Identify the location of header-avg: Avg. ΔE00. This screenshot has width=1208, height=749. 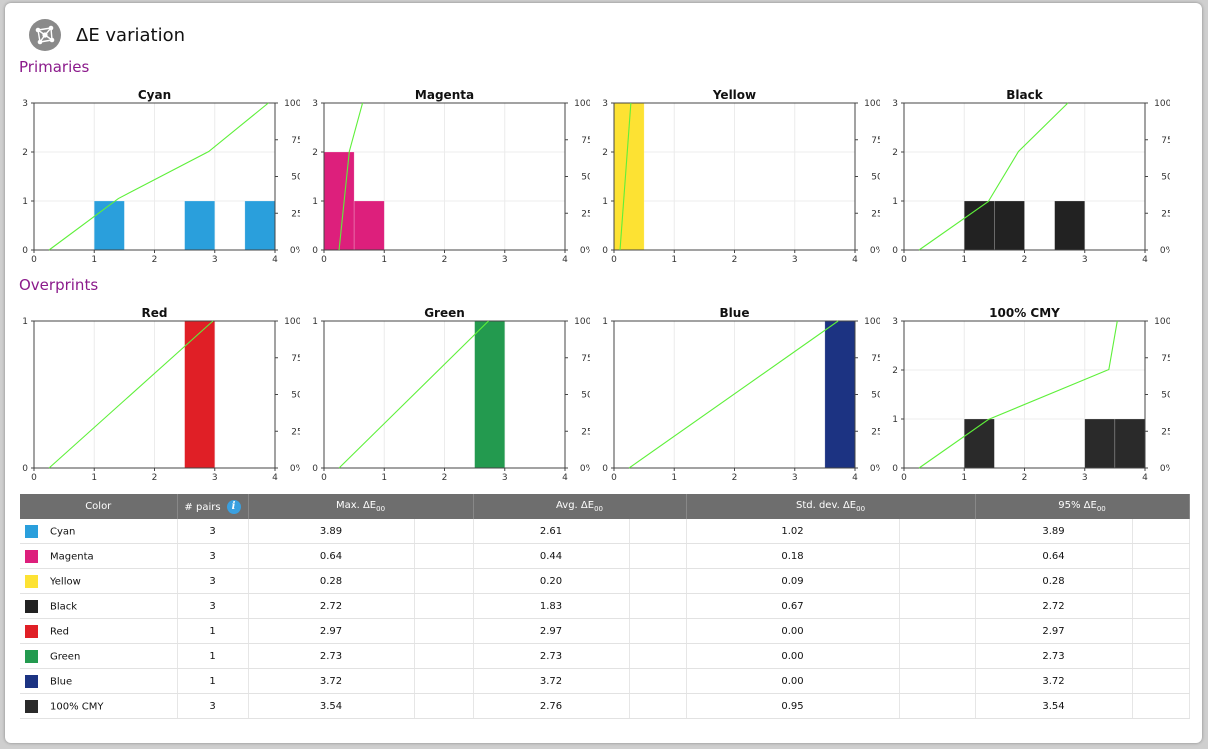
(580, 506).